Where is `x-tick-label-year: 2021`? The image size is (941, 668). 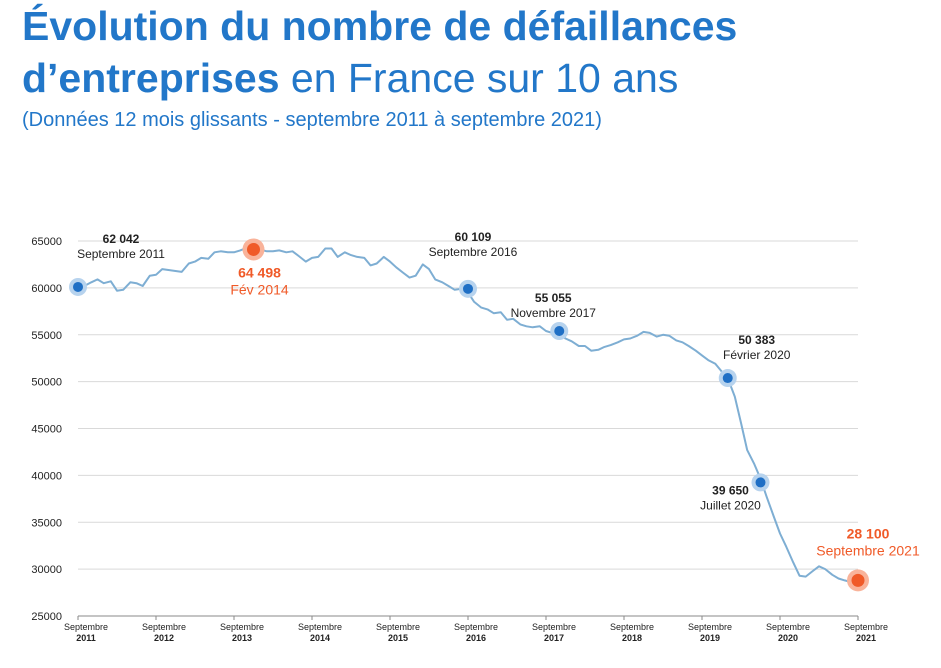 x-tick-label-year: 2021 is located at coordinates (866, 638).